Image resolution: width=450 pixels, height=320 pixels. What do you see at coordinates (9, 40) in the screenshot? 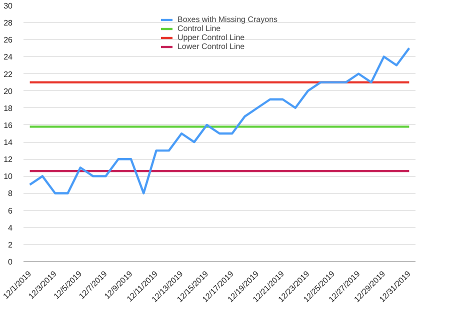
I see `y-tick-label: 26` at bounding box center [9, 40].